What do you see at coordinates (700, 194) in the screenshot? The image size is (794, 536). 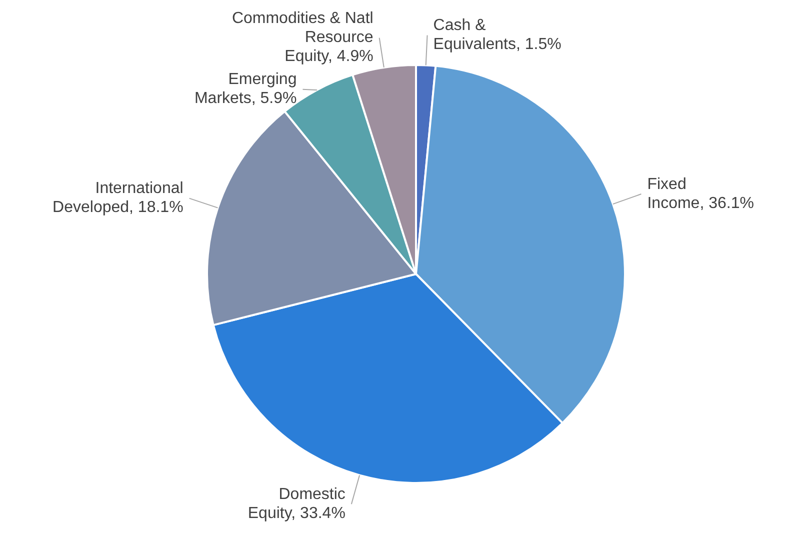 I see `slice-label: Fixed Income, 36.1%` at bounding box center [700, 194].